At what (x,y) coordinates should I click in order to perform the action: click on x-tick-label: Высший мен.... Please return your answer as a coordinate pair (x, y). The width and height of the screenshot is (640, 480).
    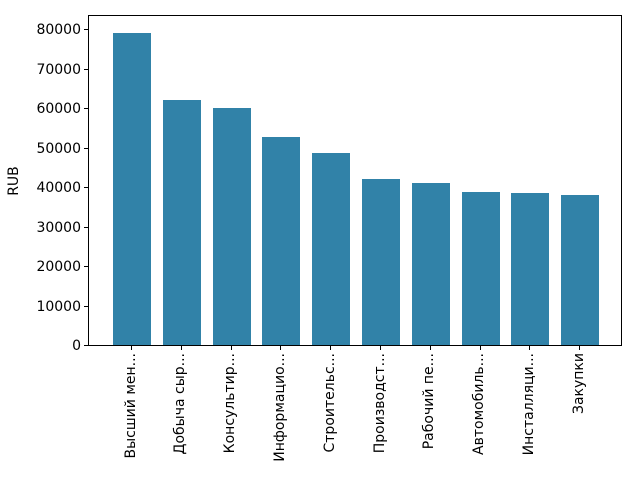
    Looking at the image, I should click on (130, 406).